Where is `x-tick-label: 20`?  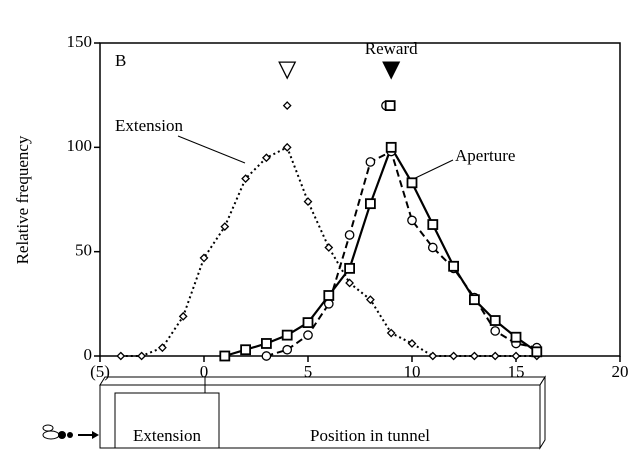 x-tick-label: 20 is located at coordinates (620, 371).